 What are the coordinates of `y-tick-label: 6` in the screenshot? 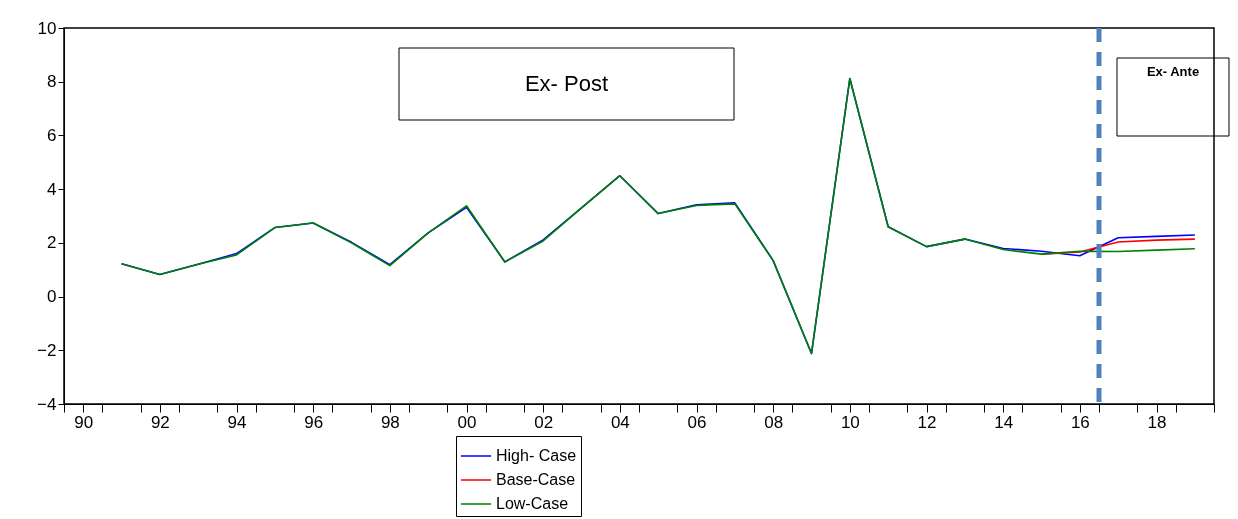 It's located at (52, 135).